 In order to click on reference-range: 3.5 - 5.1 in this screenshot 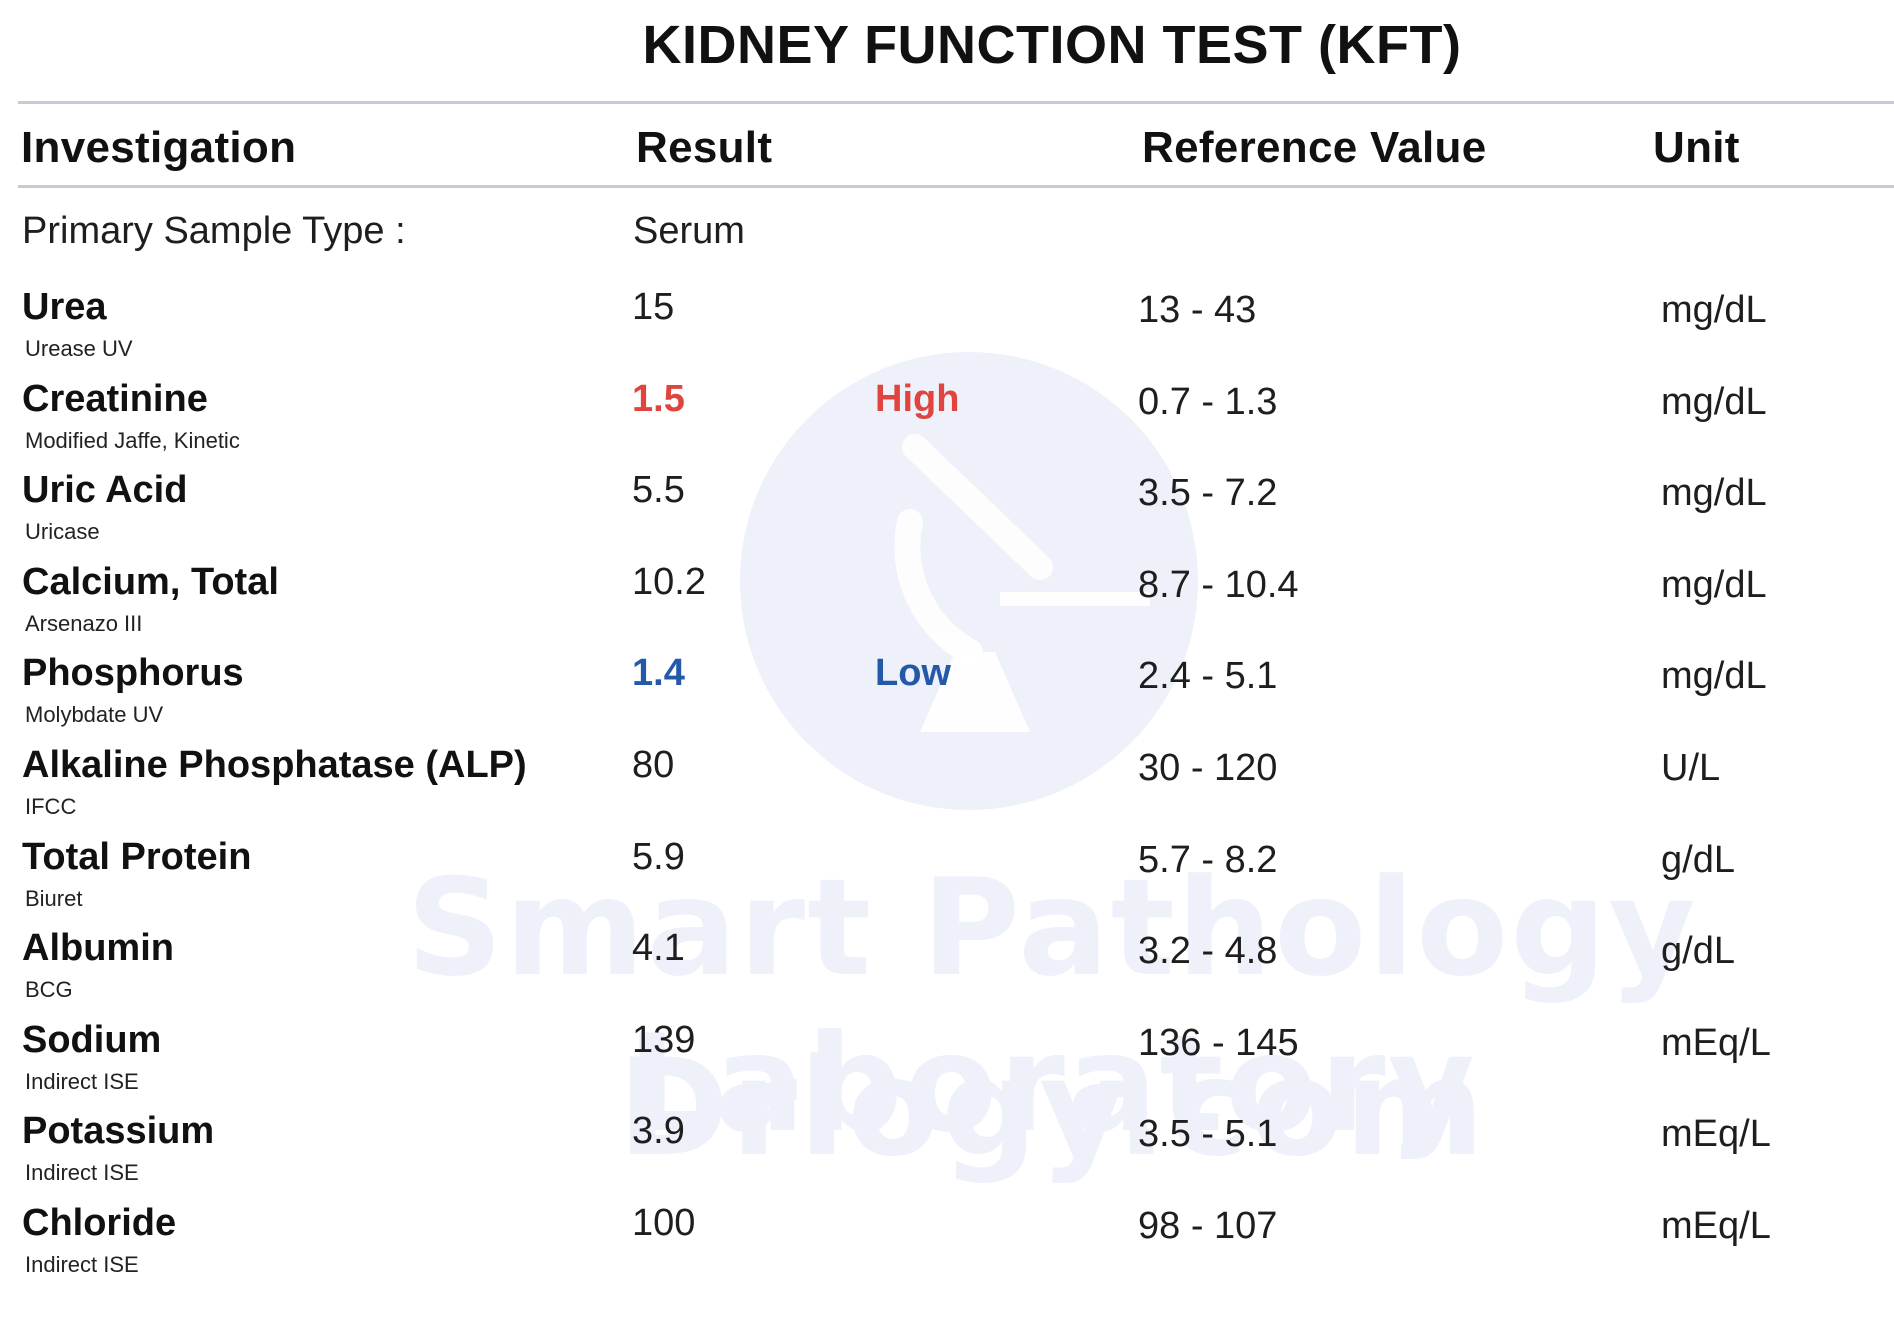, I will do `click(1208, 1134)`.